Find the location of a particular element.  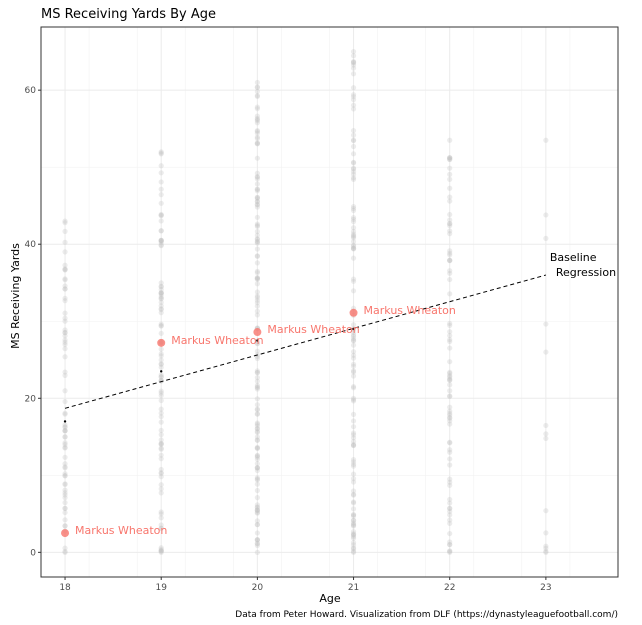

x-tick-label: 19 is located at coordinates (161, 588).